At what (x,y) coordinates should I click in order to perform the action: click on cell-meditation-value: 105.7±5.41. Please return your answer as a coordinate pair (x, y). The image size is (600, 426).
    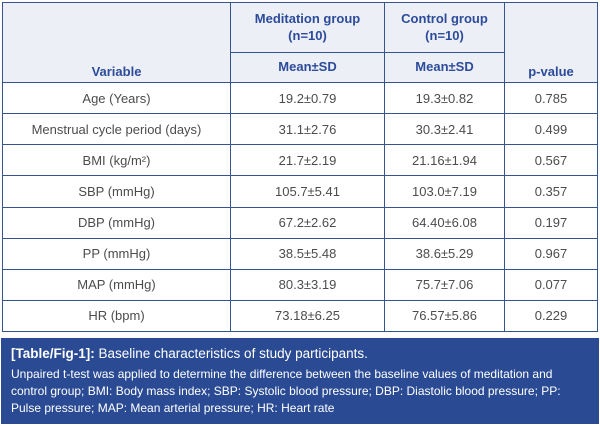
    Looking at the image, I should click on (307, 191).